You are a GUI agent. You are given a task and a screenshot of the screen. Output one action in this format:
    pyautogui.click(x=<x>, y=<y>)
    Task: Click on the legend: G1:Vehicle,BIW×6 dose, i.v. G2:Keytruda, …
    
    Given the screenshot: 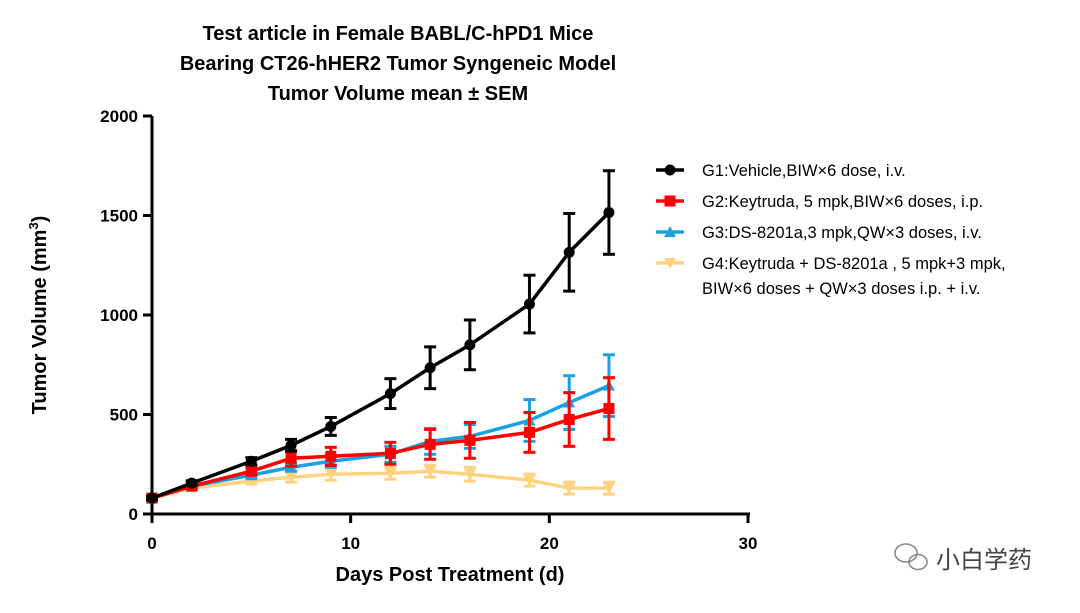 What is the action you would take?
    pyautogui.click(x=831, y=230)
    